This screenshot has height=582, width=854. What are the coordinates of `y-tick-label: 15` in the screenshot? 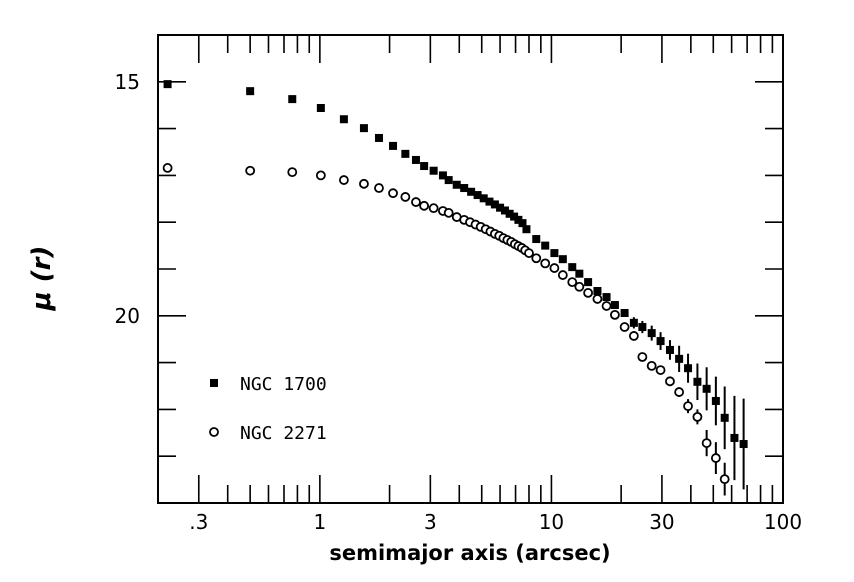 It's located at (127, 82).